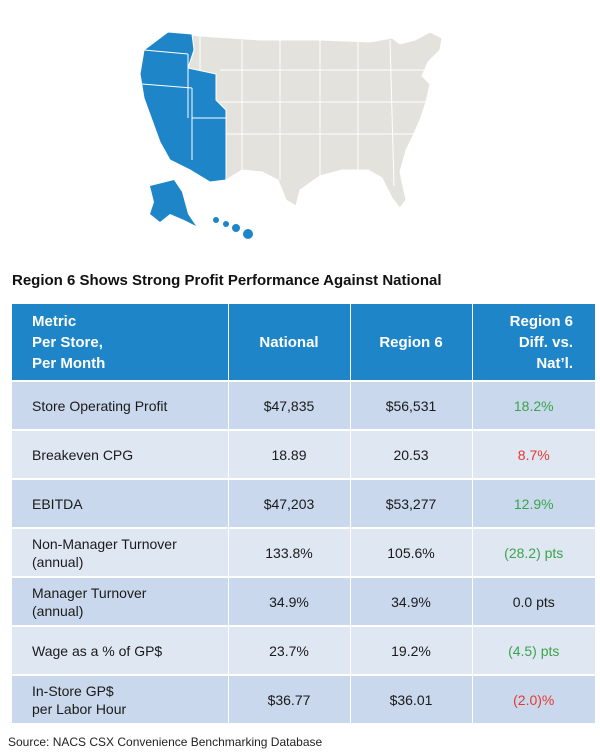 This screenshot has width=600, height=752. Describe the element at coordinates (120, 342) in the screenshot. I see `header-metric: Metric Per Store, Per Month` at that location.